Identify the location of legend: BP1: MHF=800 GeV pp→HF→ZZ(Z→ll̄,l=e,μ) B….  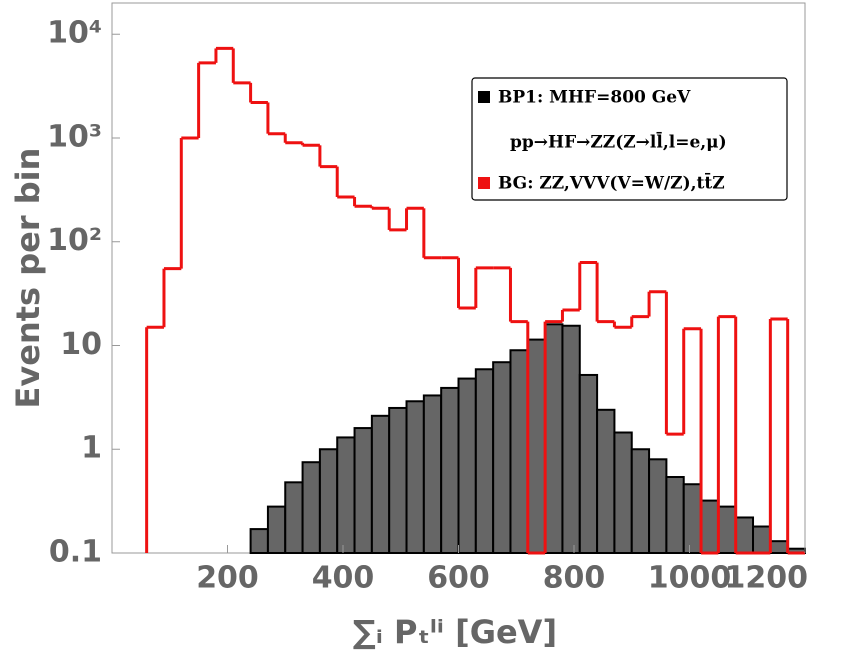
(629, 139).